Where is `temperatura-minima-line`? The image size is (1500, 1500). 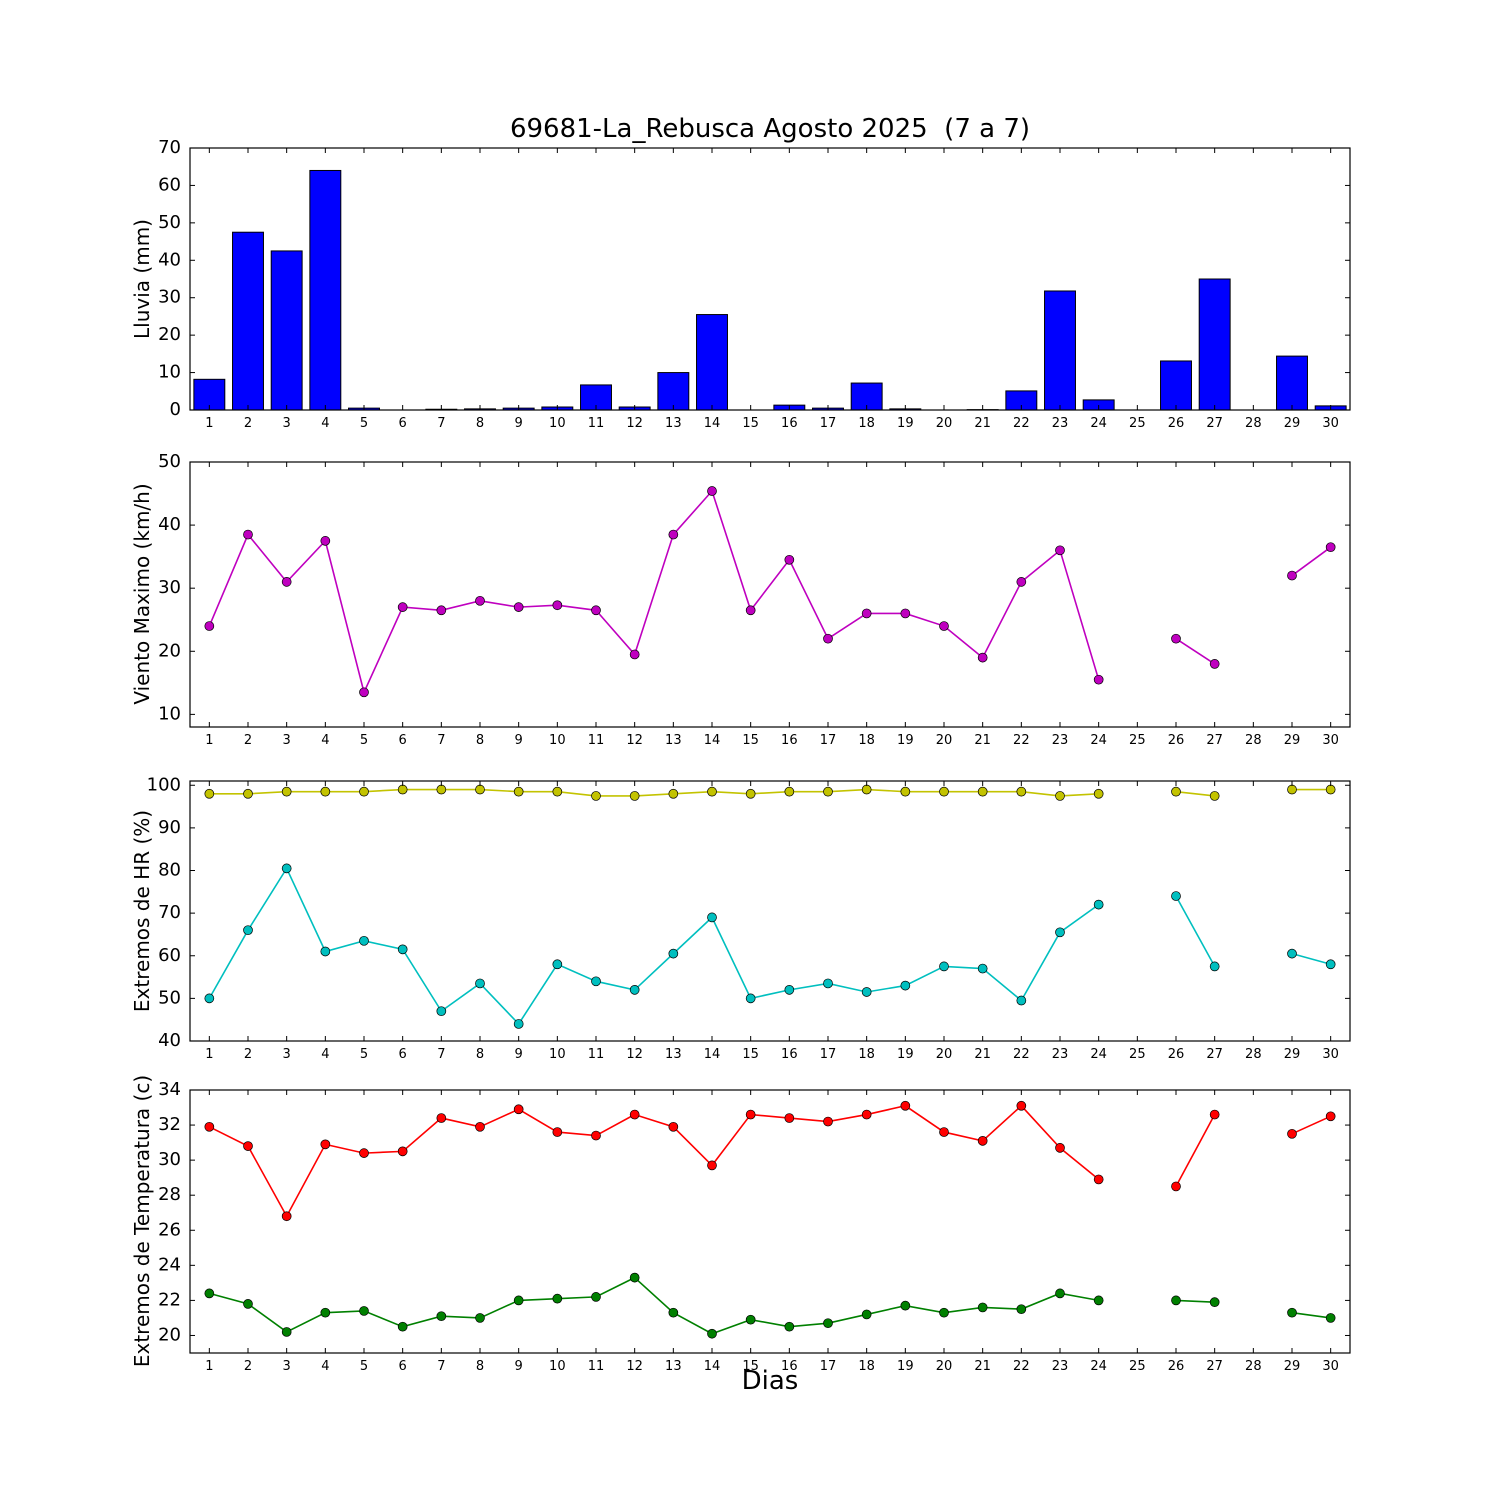
temperatura-minima-line is located at coordinates (1195, 1301).